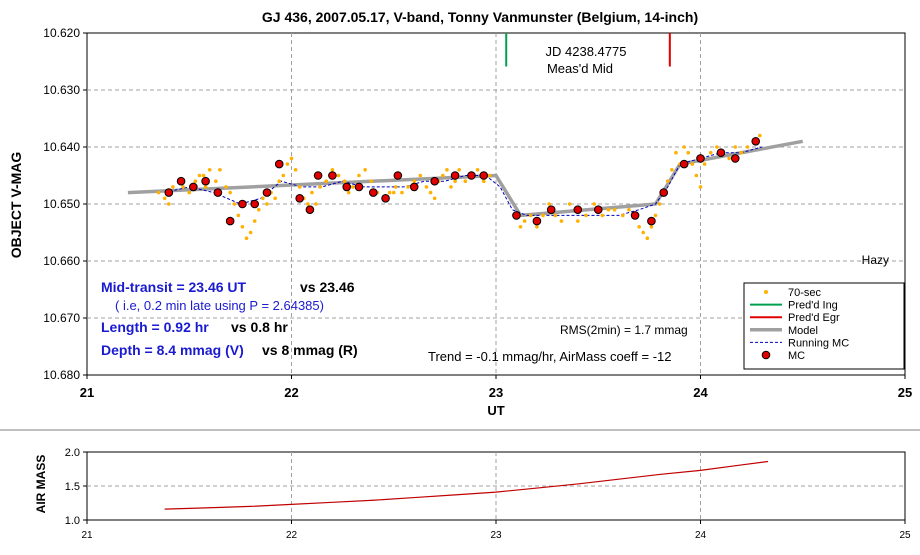 This screenshot has width=920, height=555. I want to click on depth-vs: vs 8 mmag (R), so click(310, 350).